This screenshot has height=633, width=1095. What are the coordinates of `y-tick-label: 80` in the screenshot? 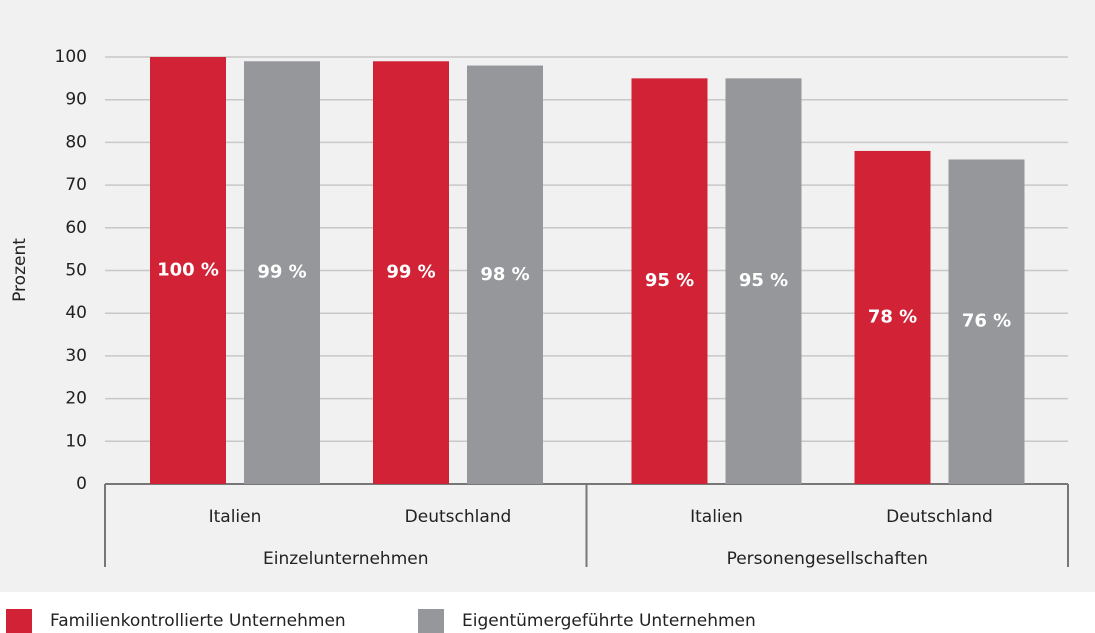 It's located at (76, 142).